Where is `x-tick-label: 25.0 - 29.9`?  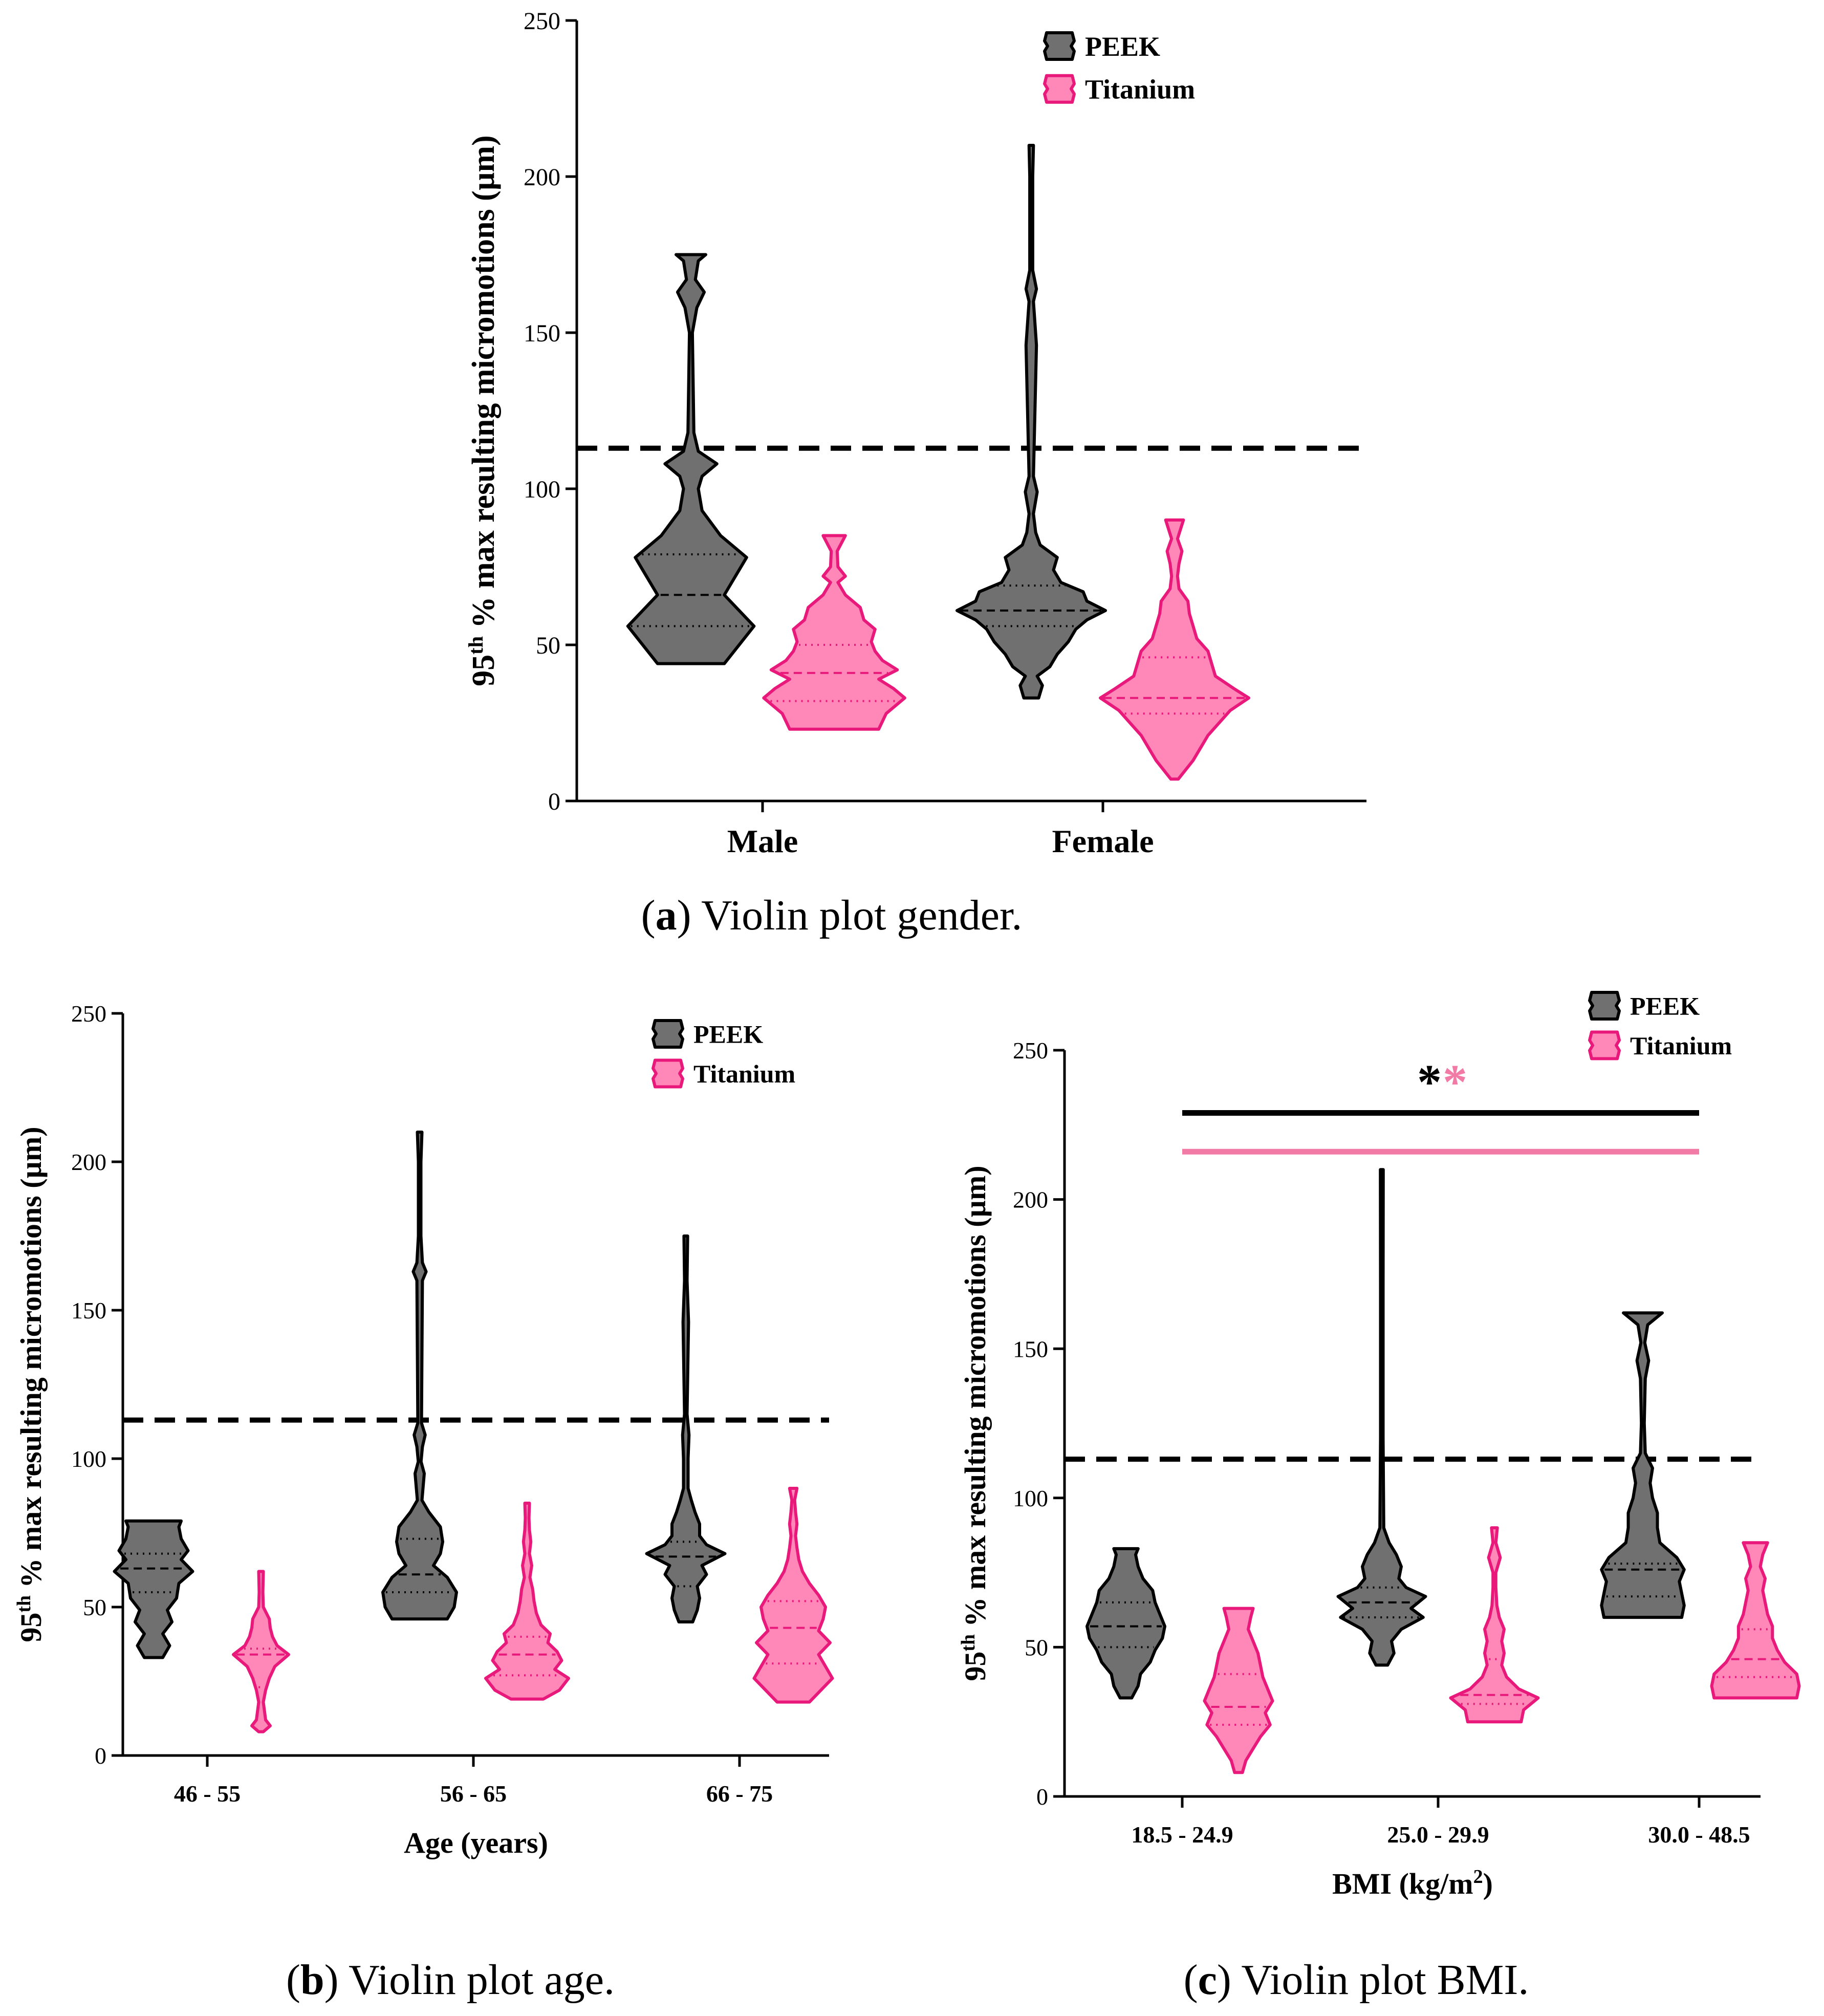
x-tick-label: 25.0 - 29.9 is located at coordinates (1438, 1835).